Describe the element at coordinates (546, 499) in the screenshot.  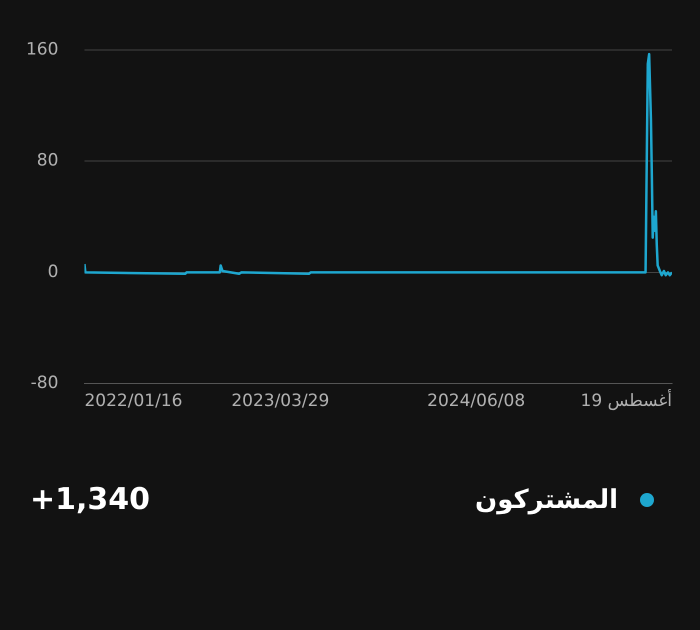
I see `legend-label: المشتركون` at that location.